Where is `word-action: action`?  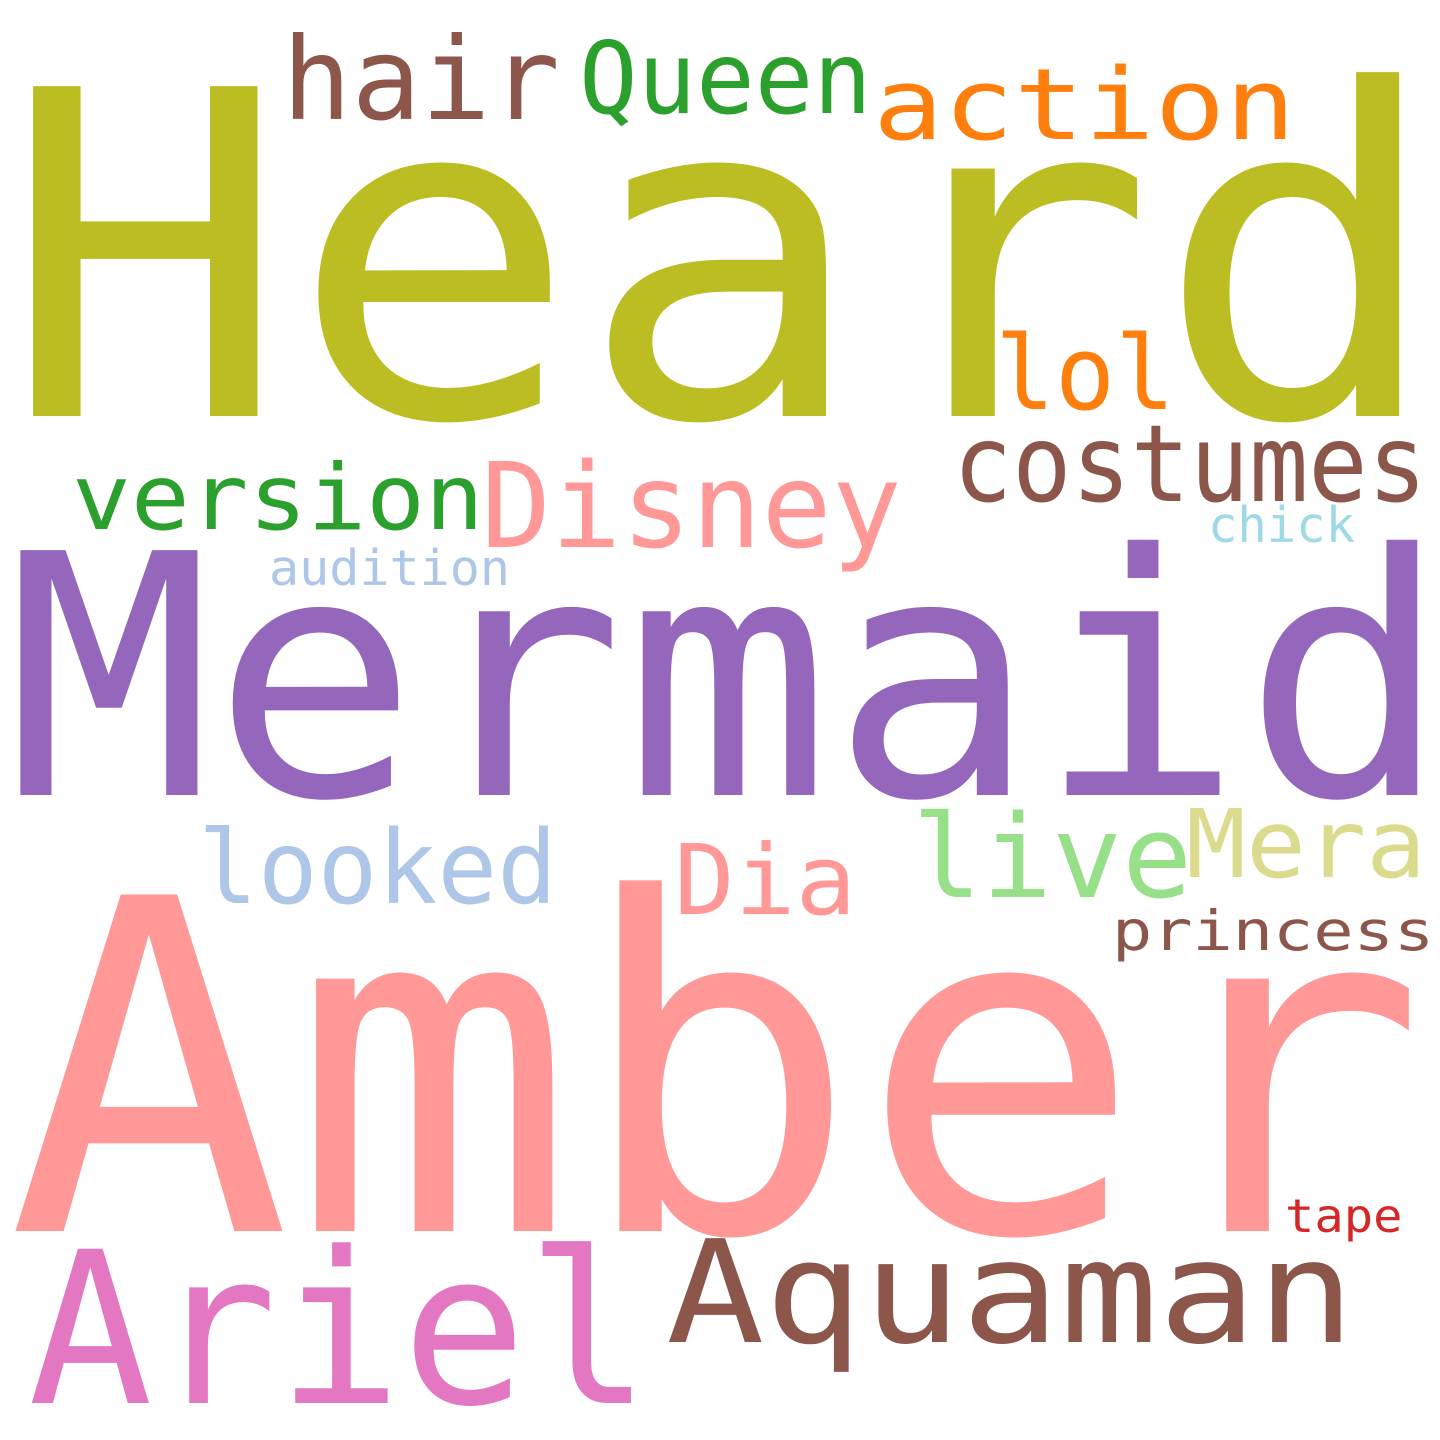 word-action: action is located at coordinates (1084, 105).